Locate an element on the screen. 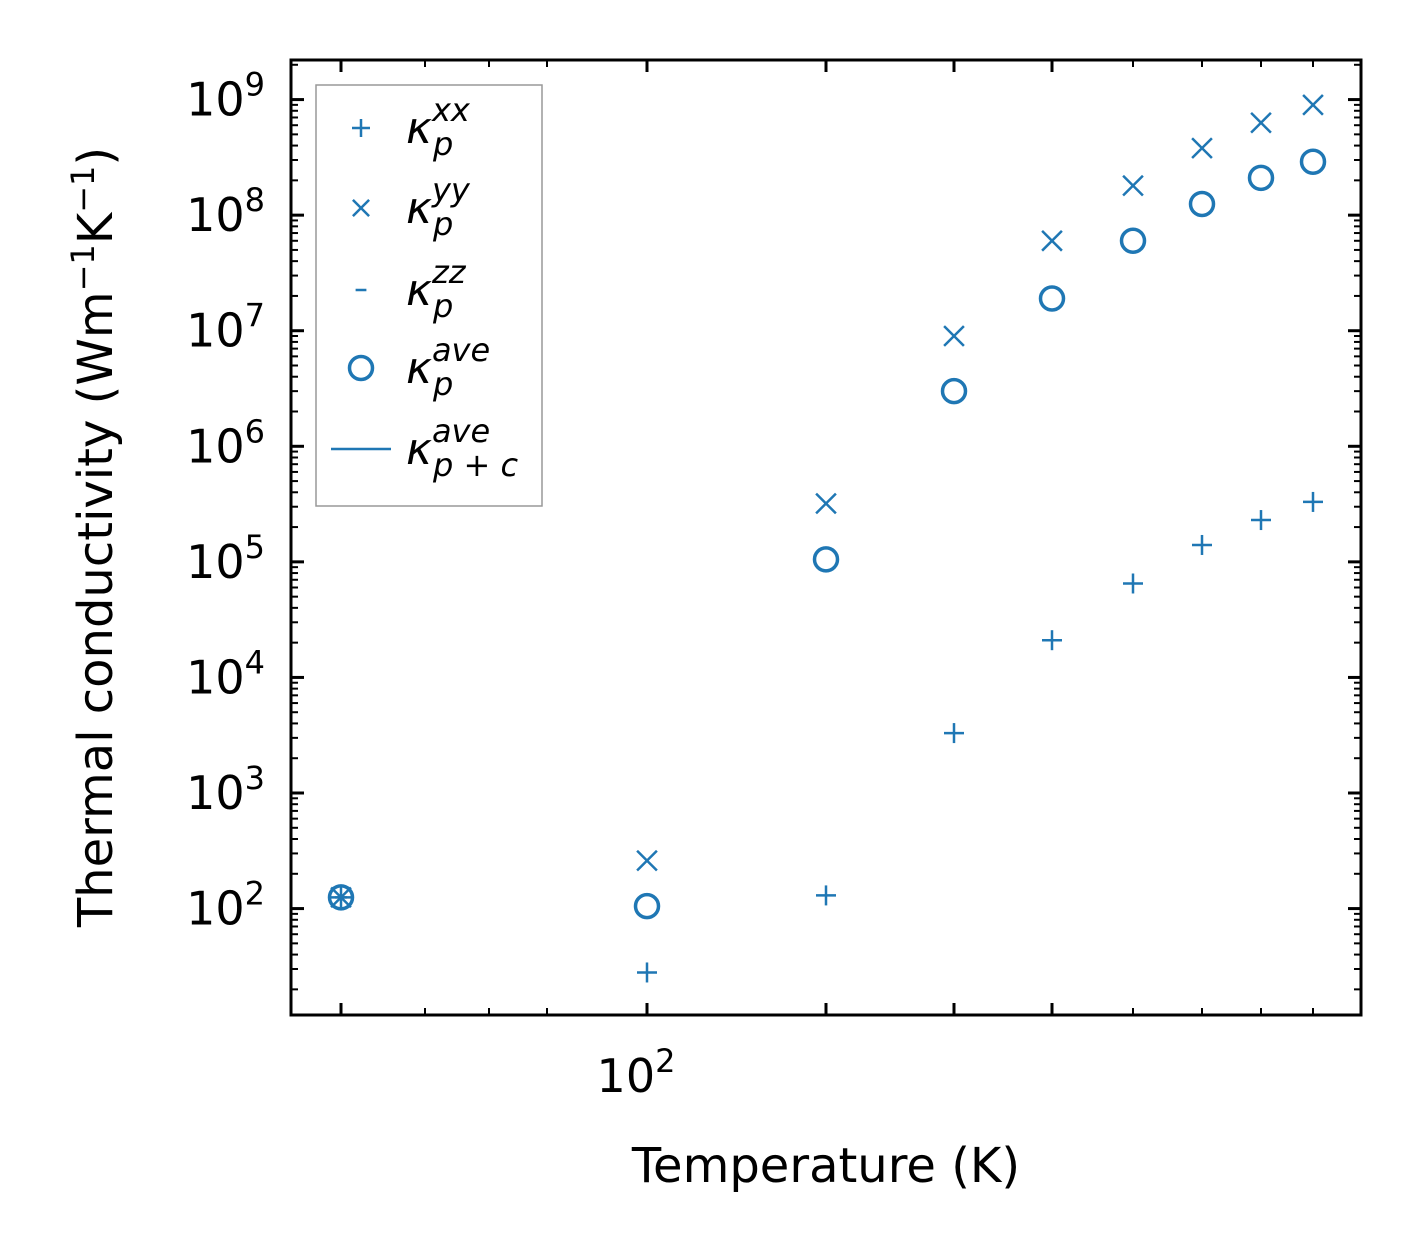 The width and height of the screenshot is (1420, 1254). legend-marker-plus is located at coordinates (361, 128).